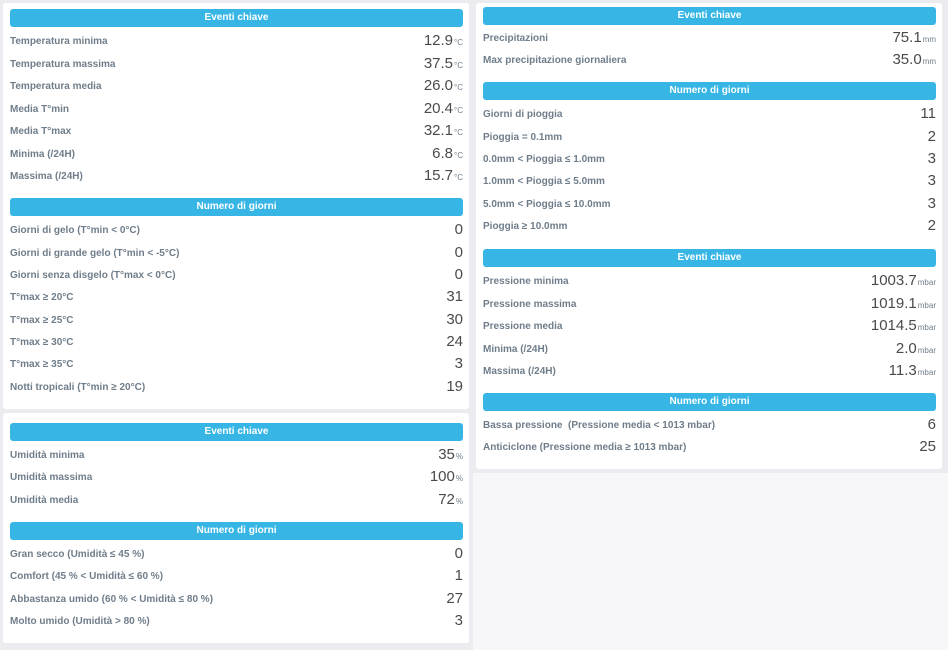 This screenshot has width=948, height=650. Describe the element at coordinates (236, 276) in the screenshot. I see `days-row: Giorni senza disgelo (T°max < 0°C) 0` at that location.